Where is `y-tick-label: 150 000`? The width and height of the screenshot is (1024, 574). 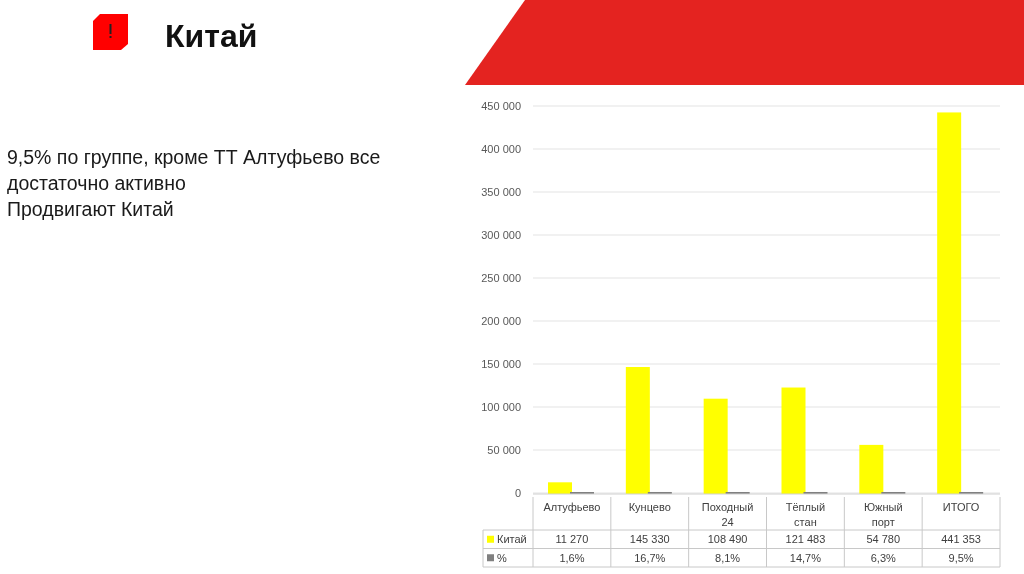 y-tick-label: 150 000 is located at coordinates (501, 364).